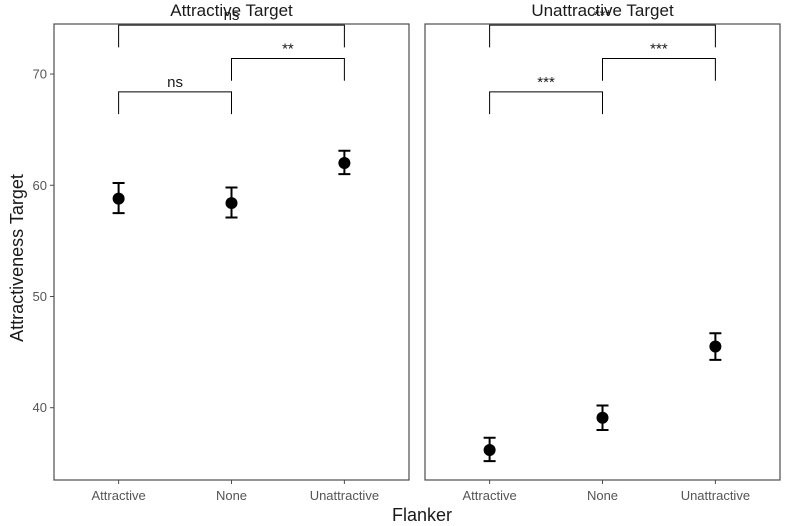 The height and width of the screenshot is (526, 787). I want to click on x-axis-title: Flanker, so click(422, 515).